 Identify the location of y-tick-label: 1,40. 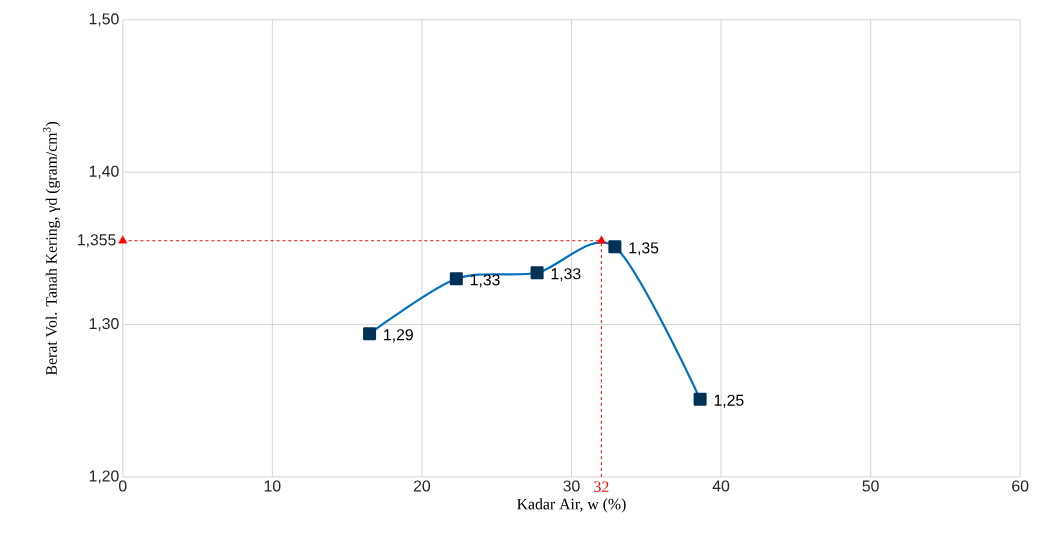
(104, 172).